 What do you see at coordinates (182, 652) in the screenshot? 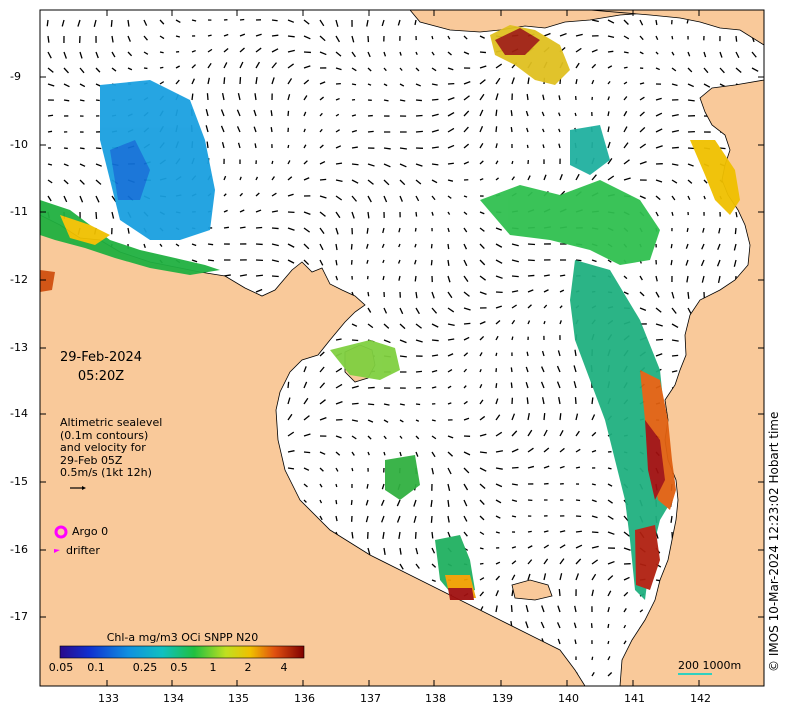
I see `colorbar` at bounding box center [182, 652].